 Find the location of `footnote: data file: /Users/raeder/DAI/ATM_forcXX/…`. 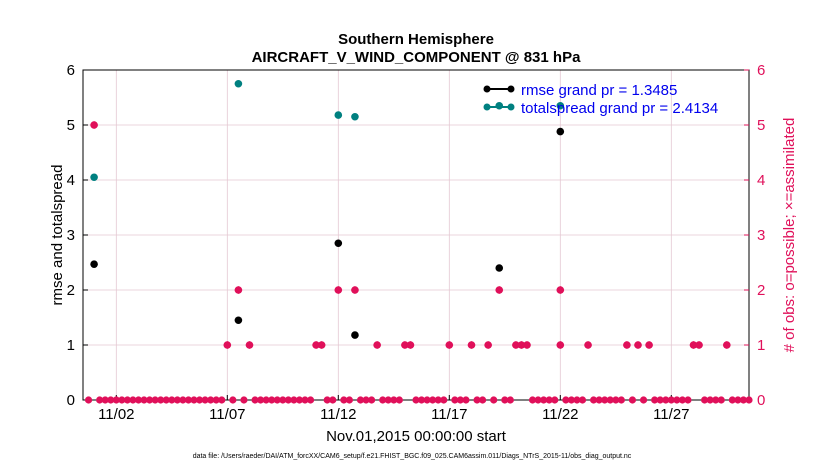

footnote: data file: /Users/raeder/DAI/ATM_forcXX/… is located at coordinates (412, 456).